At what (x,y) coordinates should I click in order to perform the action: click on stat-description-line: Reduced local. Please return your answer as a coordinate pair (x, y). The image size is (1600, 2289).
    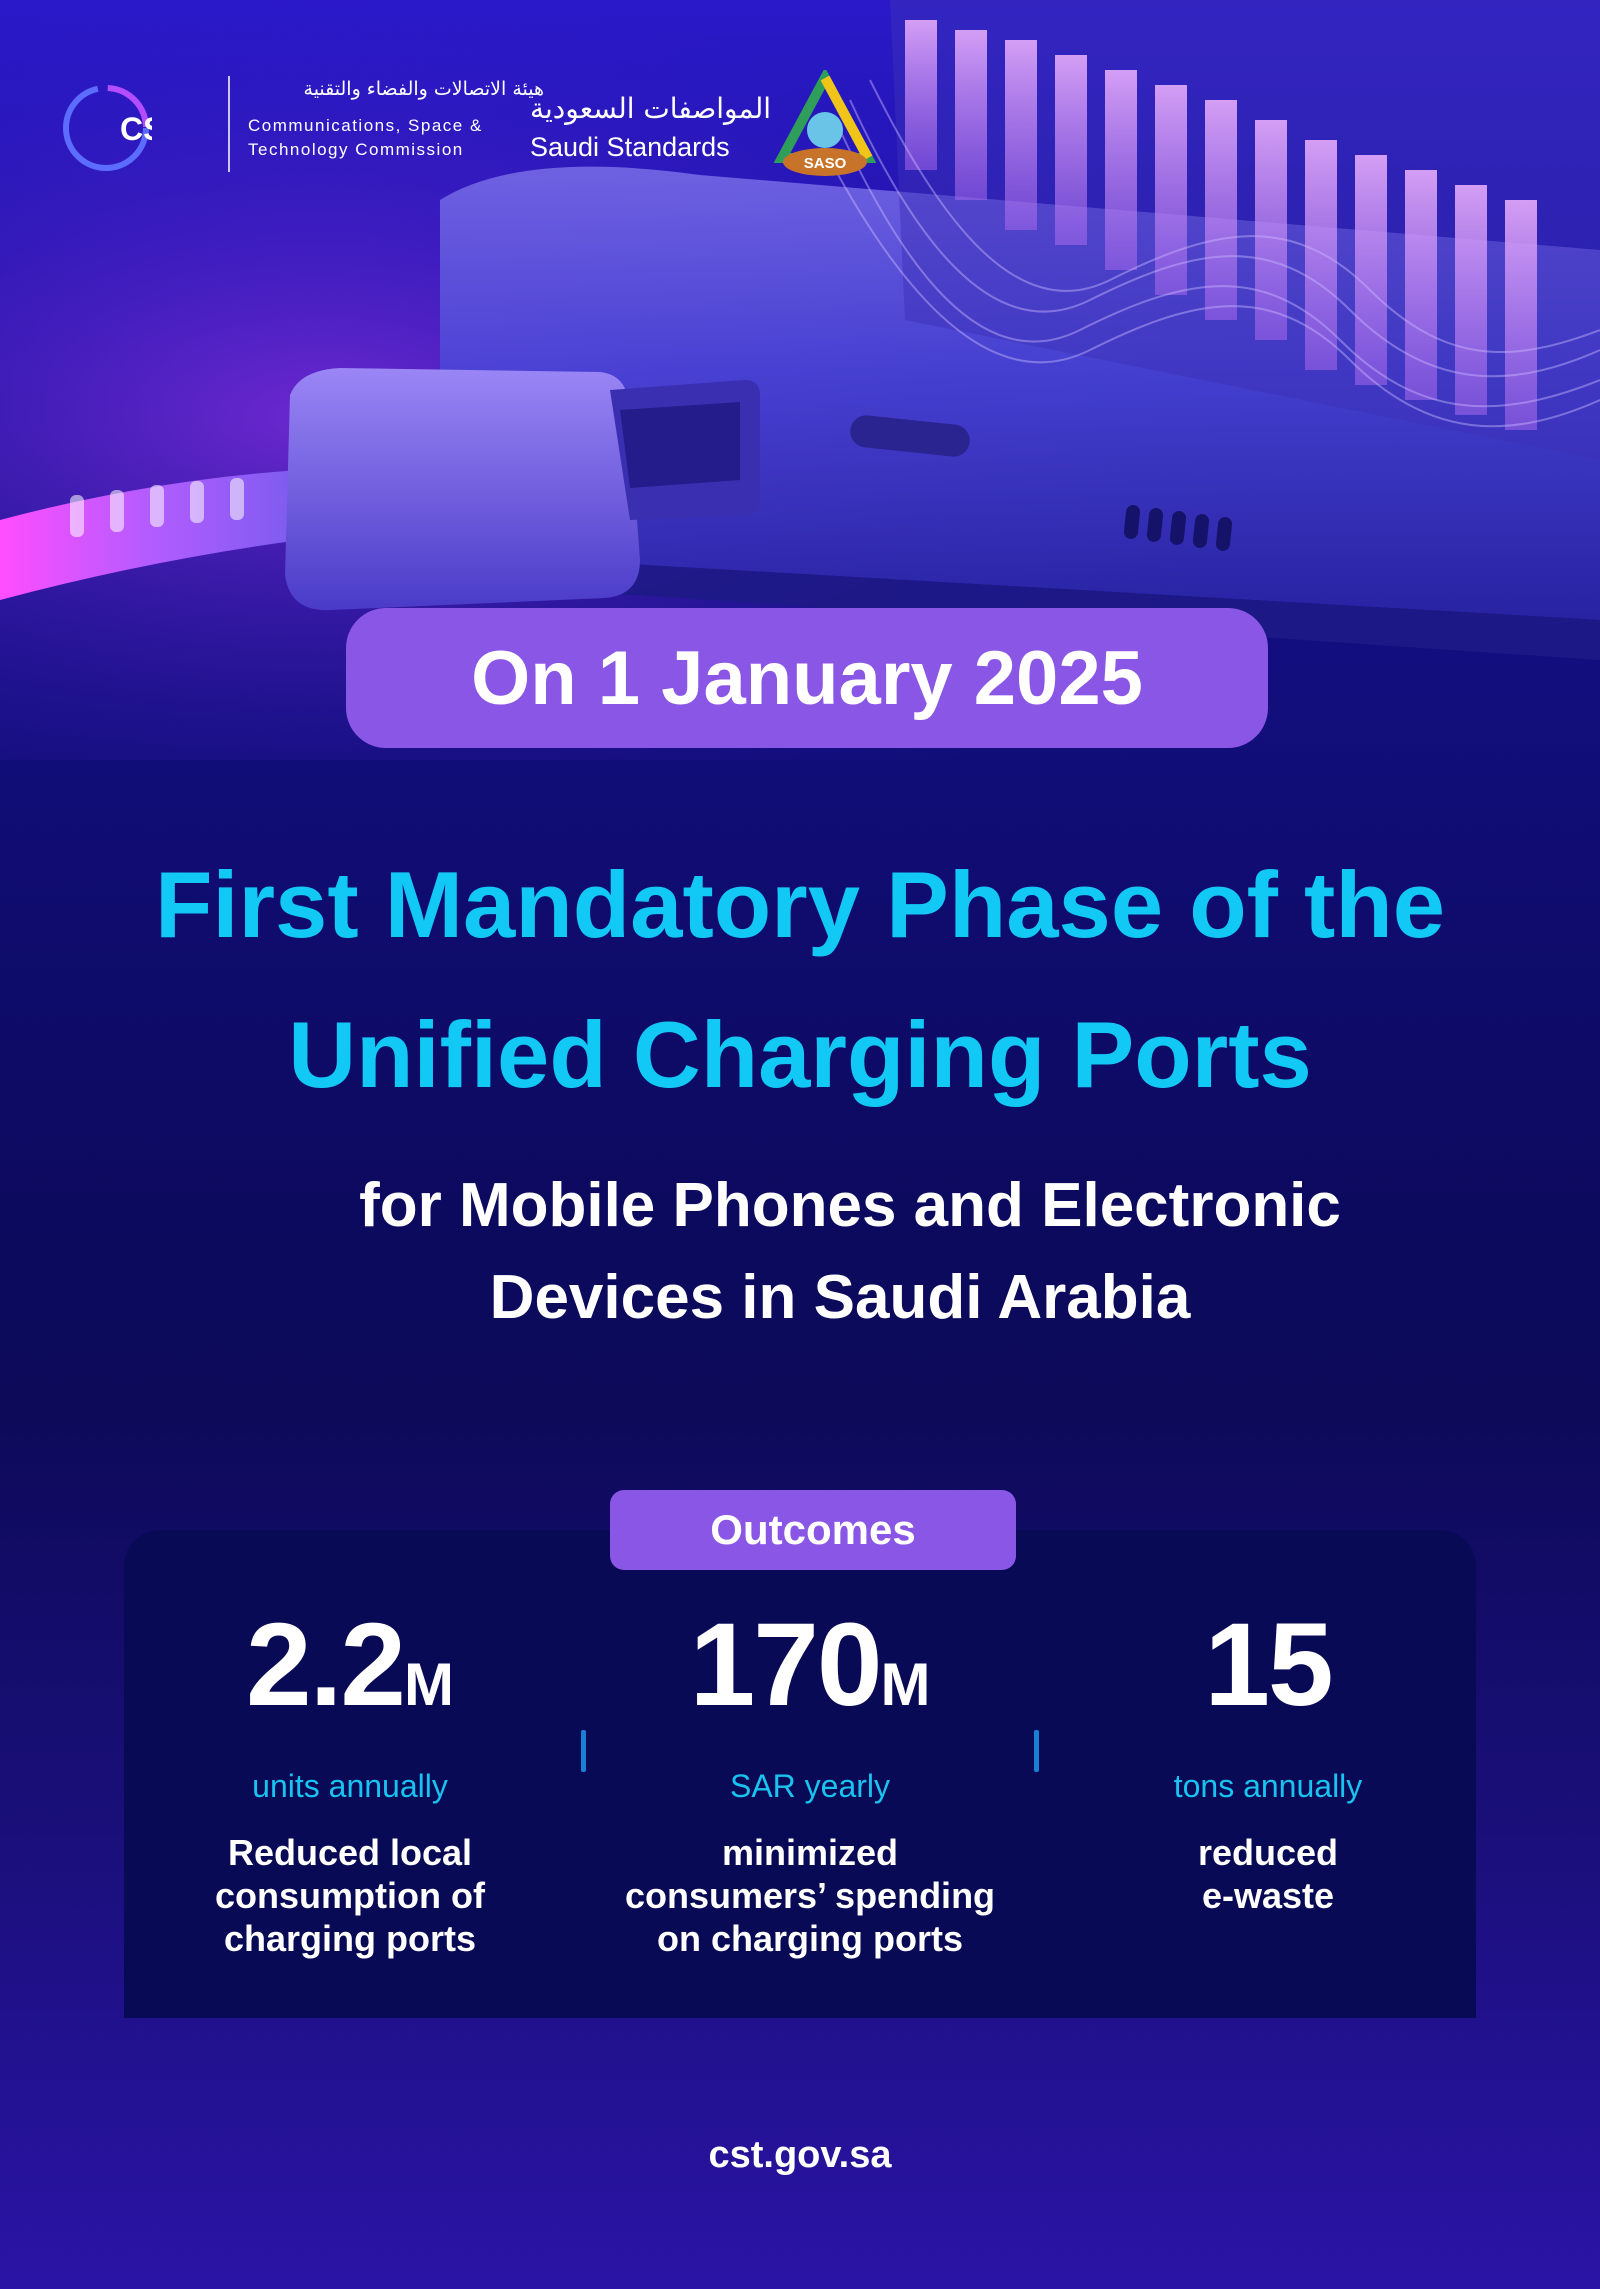
    Looking at the image, I should click on (350, 1852).